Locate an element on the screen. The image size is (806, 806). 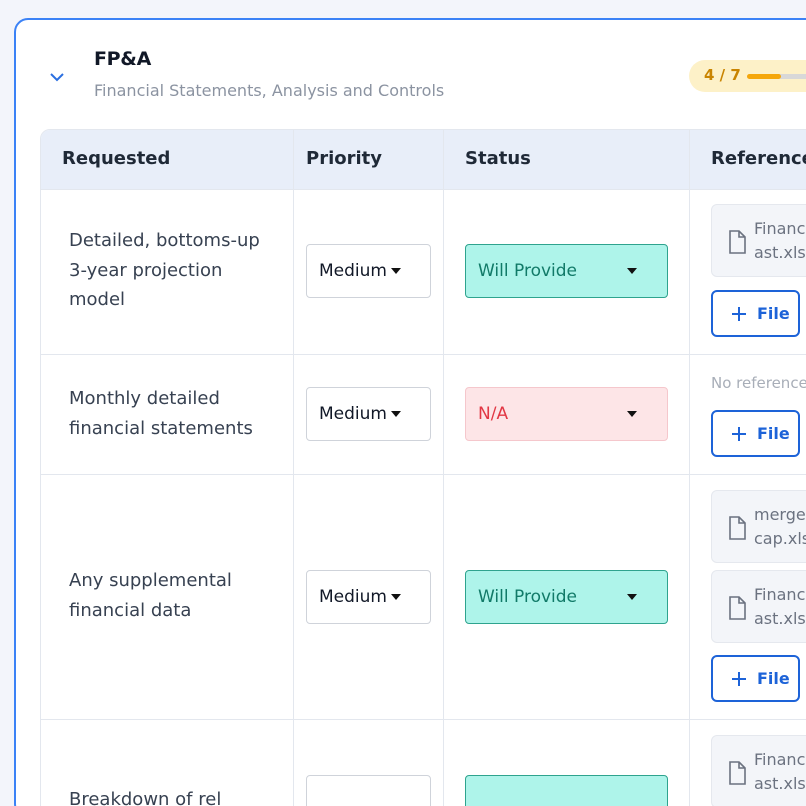
status-select is located at coordinates (566, 790).